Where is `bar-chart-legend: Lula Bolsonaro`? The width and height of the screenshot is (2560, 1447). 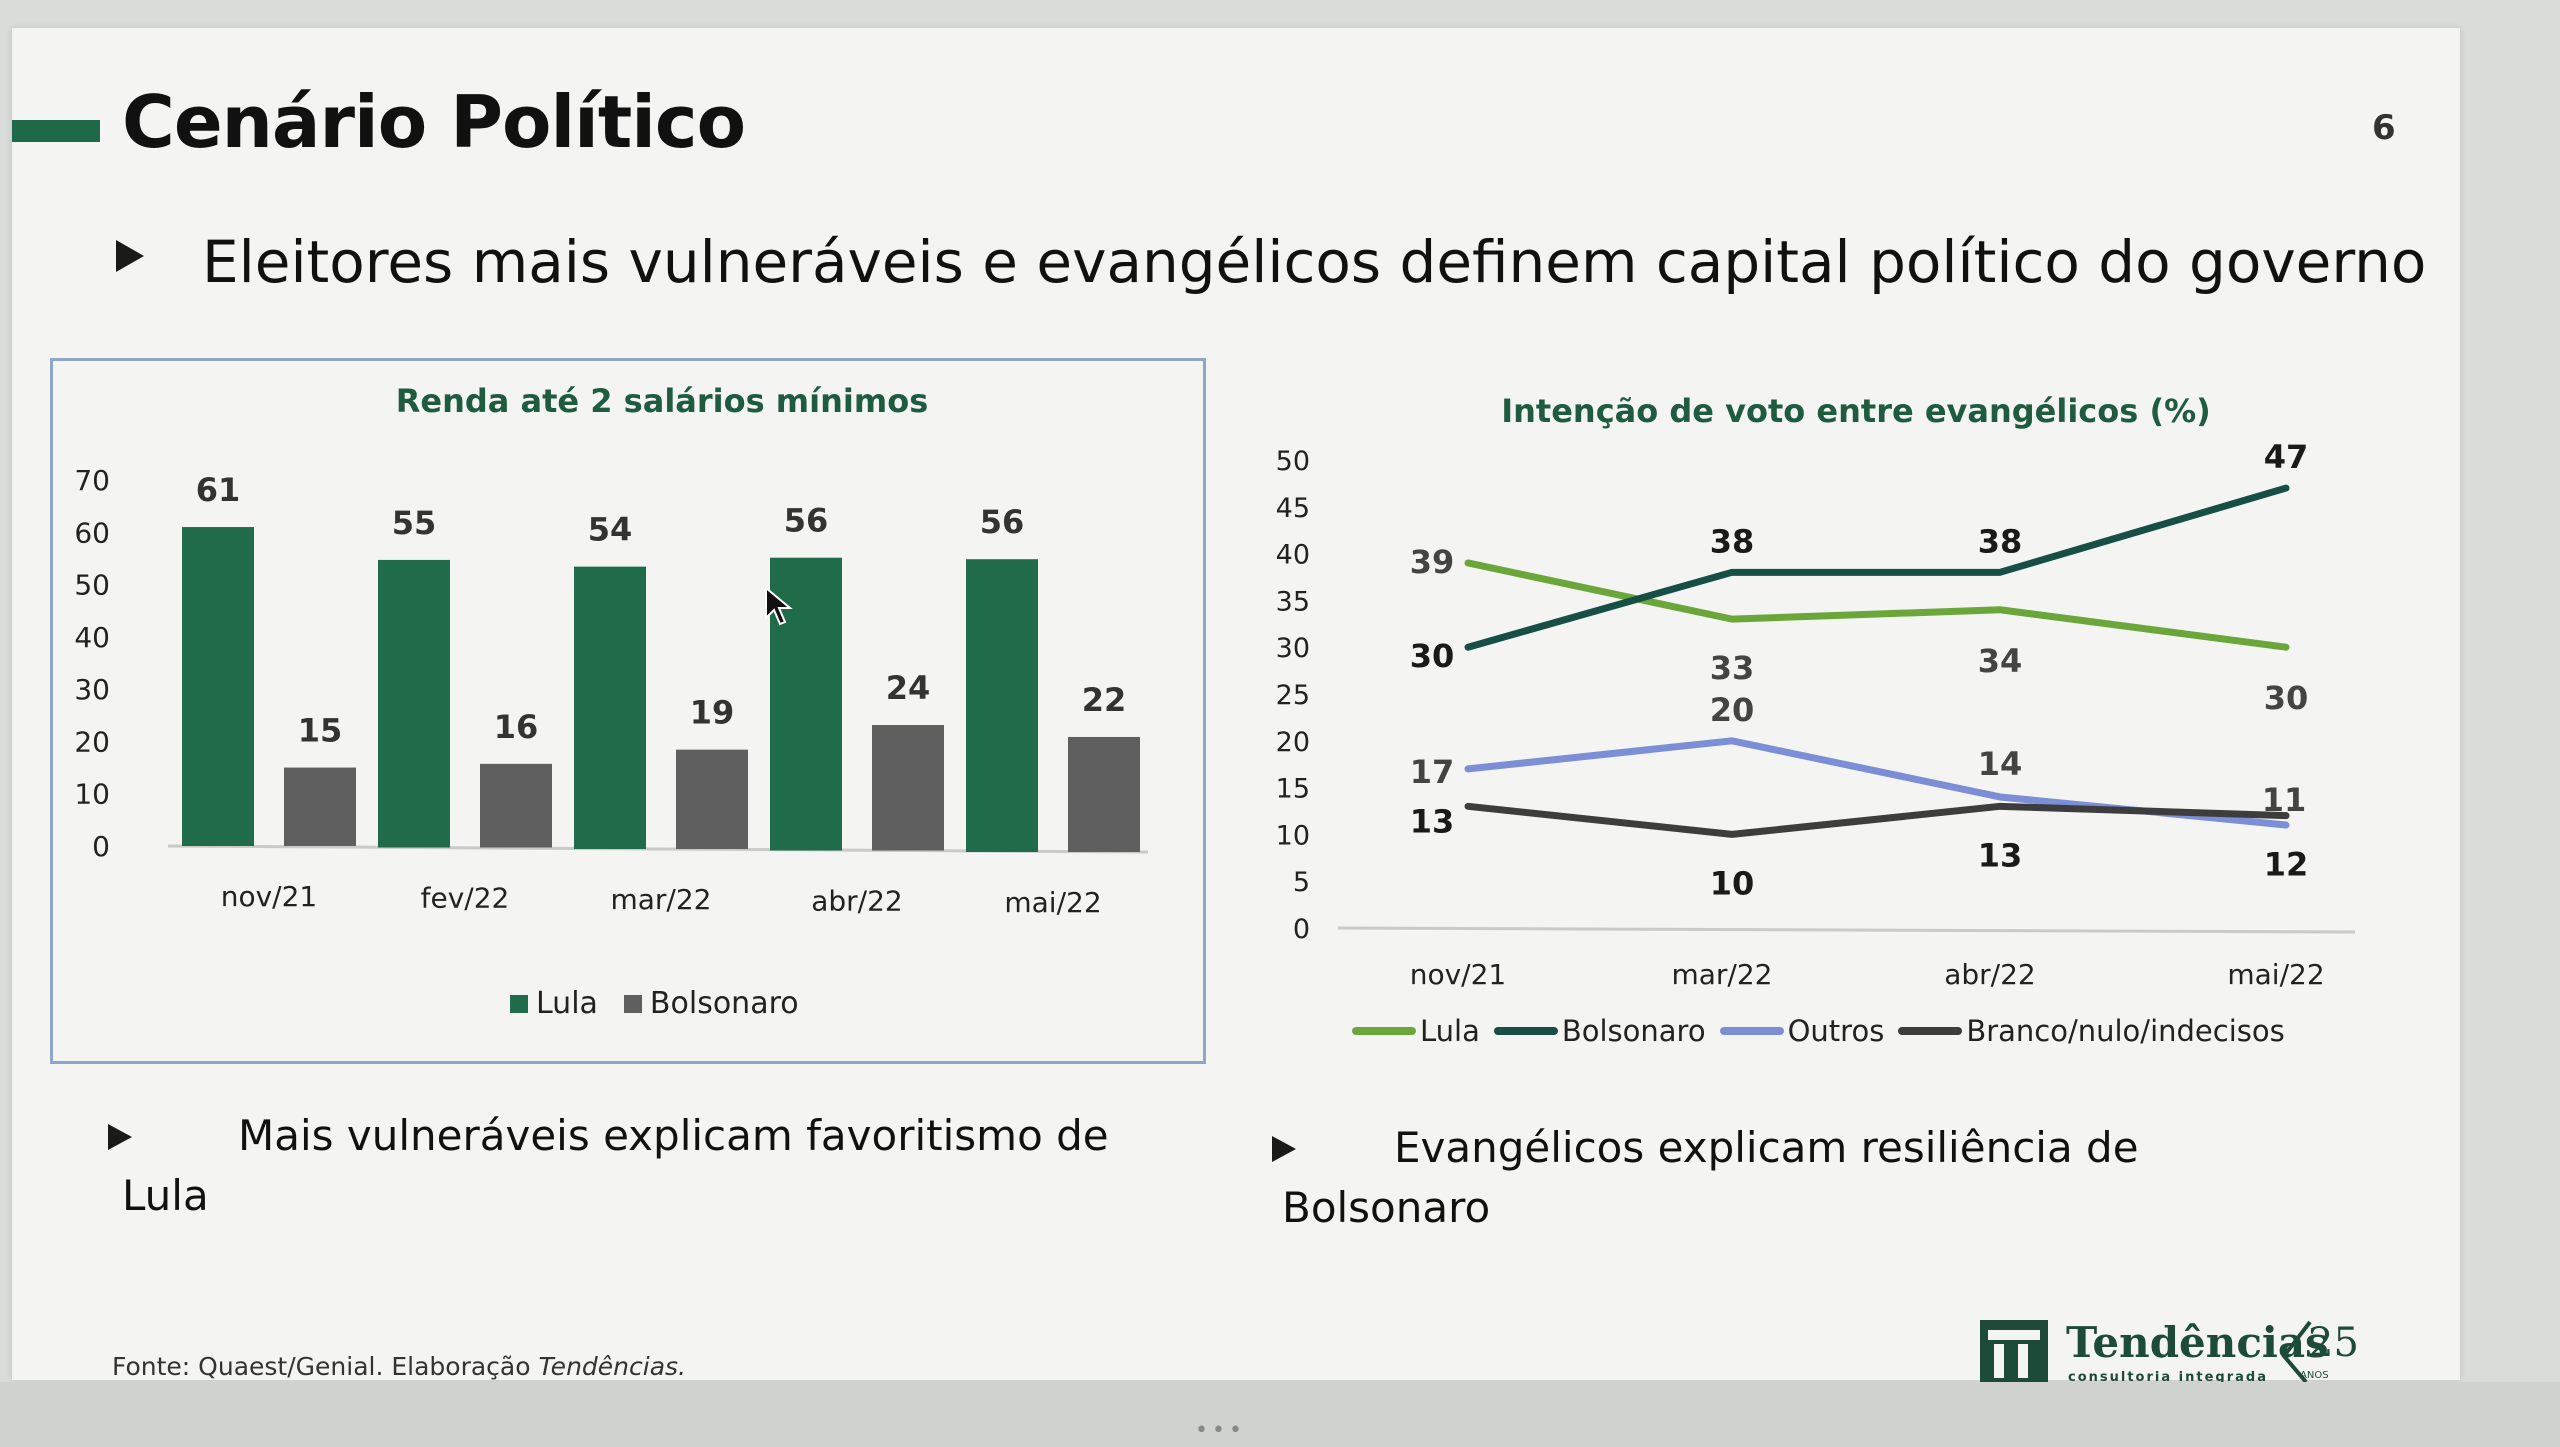
bar-chart-legend: Lula Bolsonaro is located at coordinates (667, 1003).